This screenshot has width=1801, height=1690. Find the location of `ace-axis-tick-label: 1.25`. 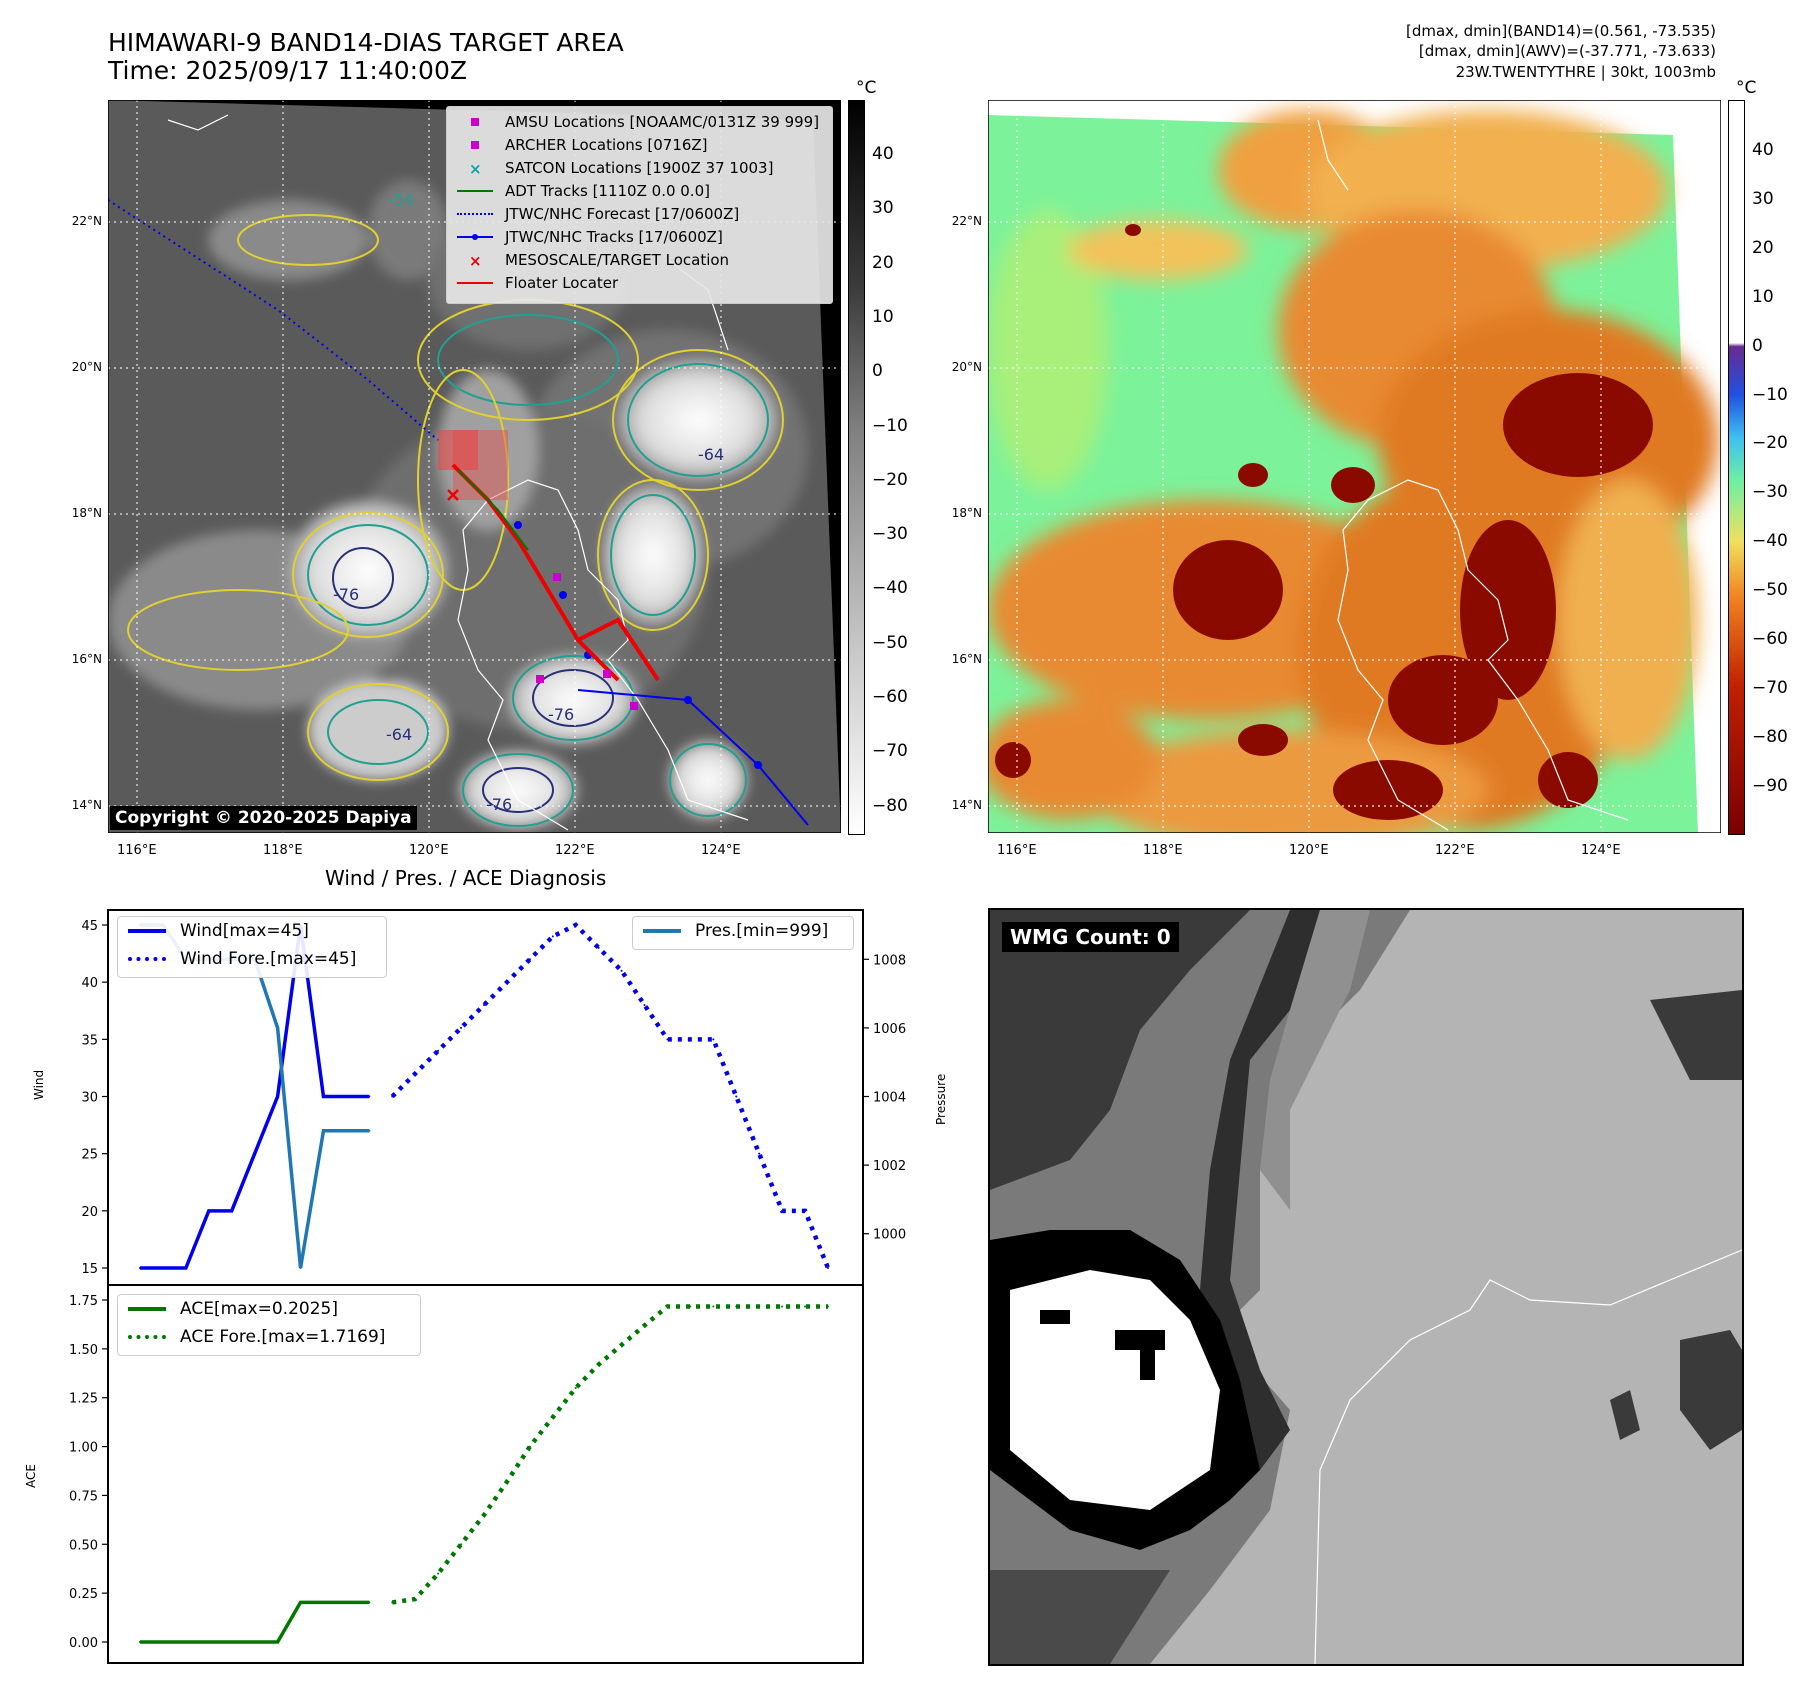

ace-axis-tick-label: 1.25 is located at coordinates (83, 1399).